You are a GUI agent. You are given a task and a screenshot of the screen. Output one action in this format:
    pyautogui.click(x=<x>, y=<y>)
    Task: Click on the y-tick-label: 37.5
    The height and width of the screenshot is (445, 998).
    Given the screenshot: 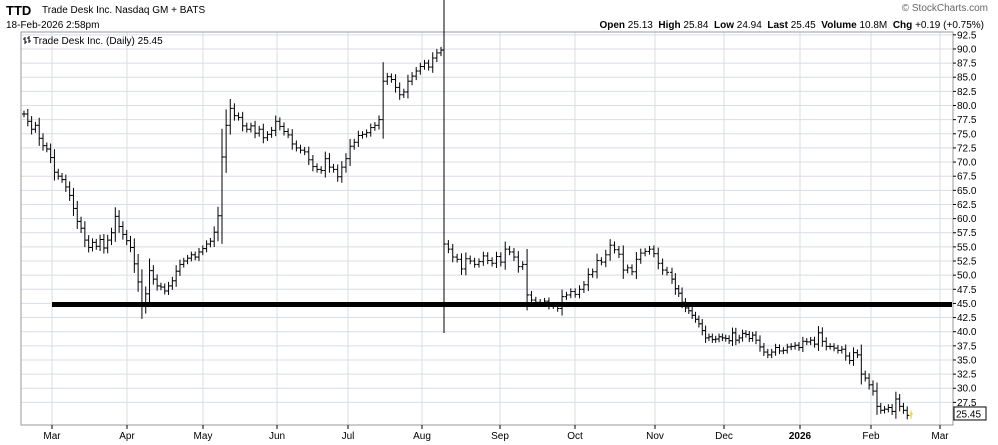 What is the action you would take?
    pyautogui.click(x=967, y=346)
    